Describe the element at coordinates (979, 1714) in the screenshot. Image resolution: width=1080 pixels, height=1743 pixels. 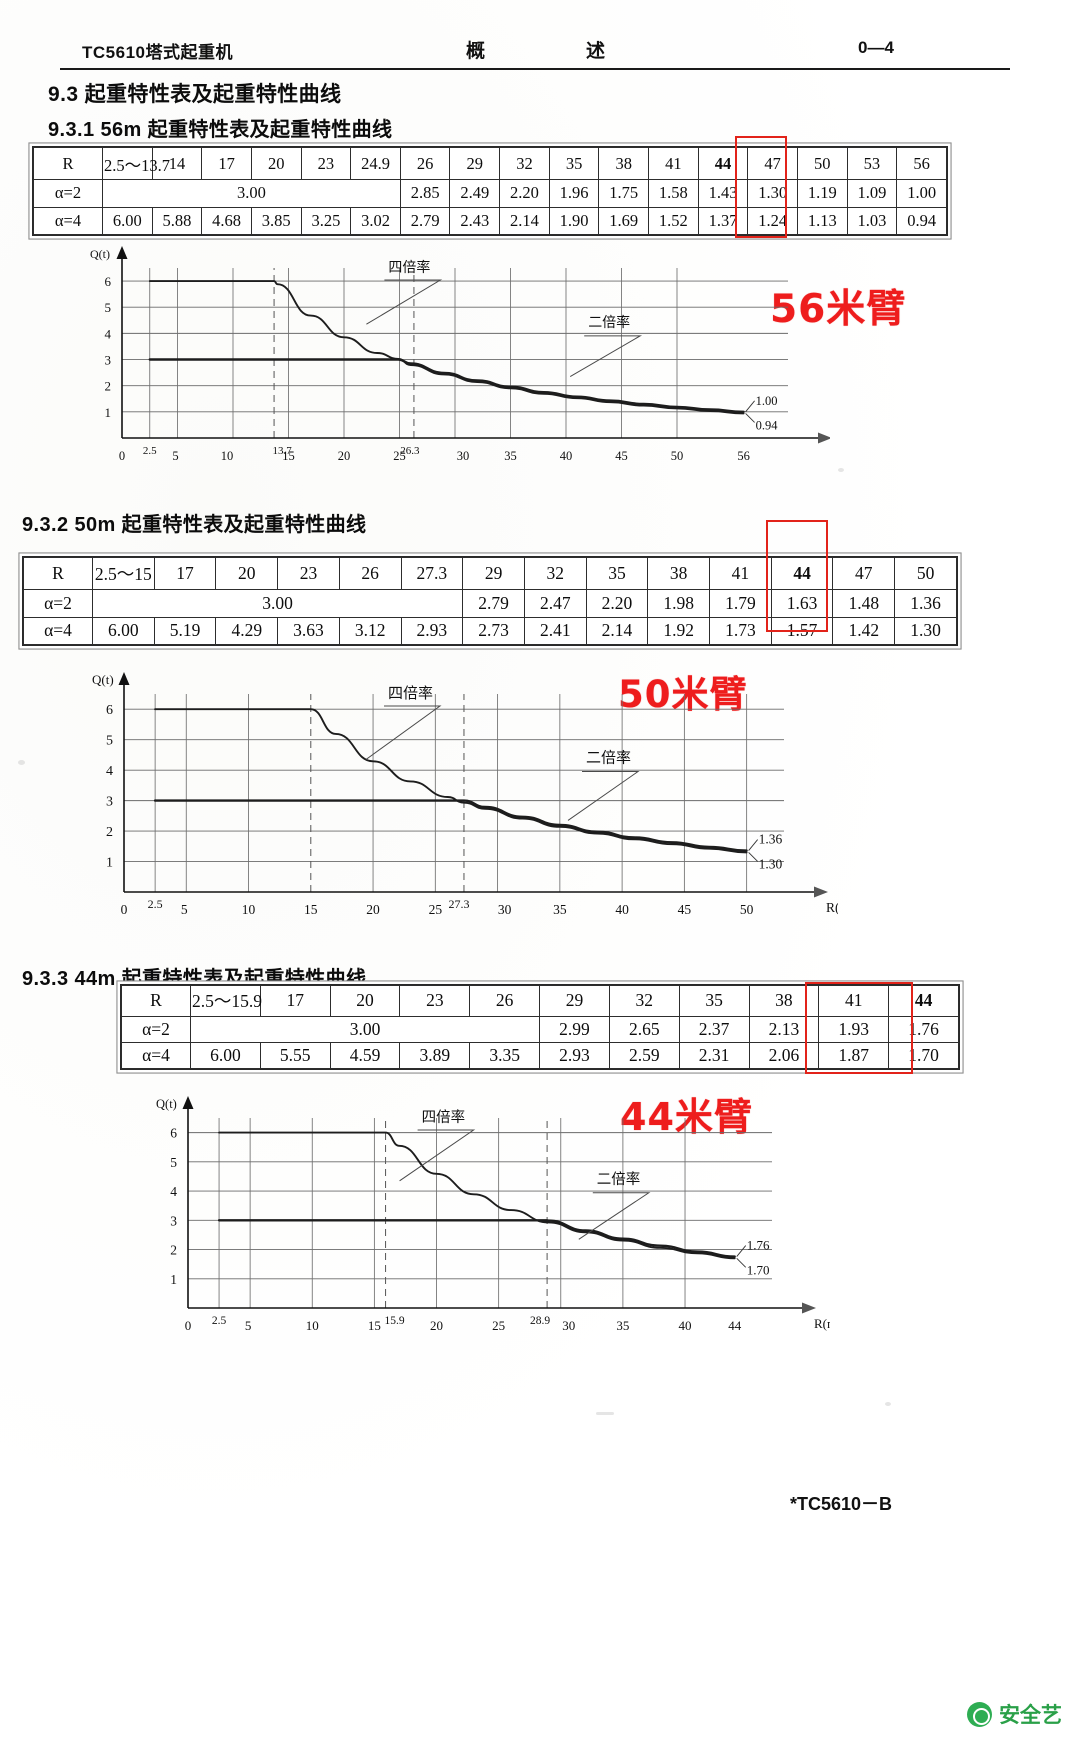
I see `shield-icon` at that location.